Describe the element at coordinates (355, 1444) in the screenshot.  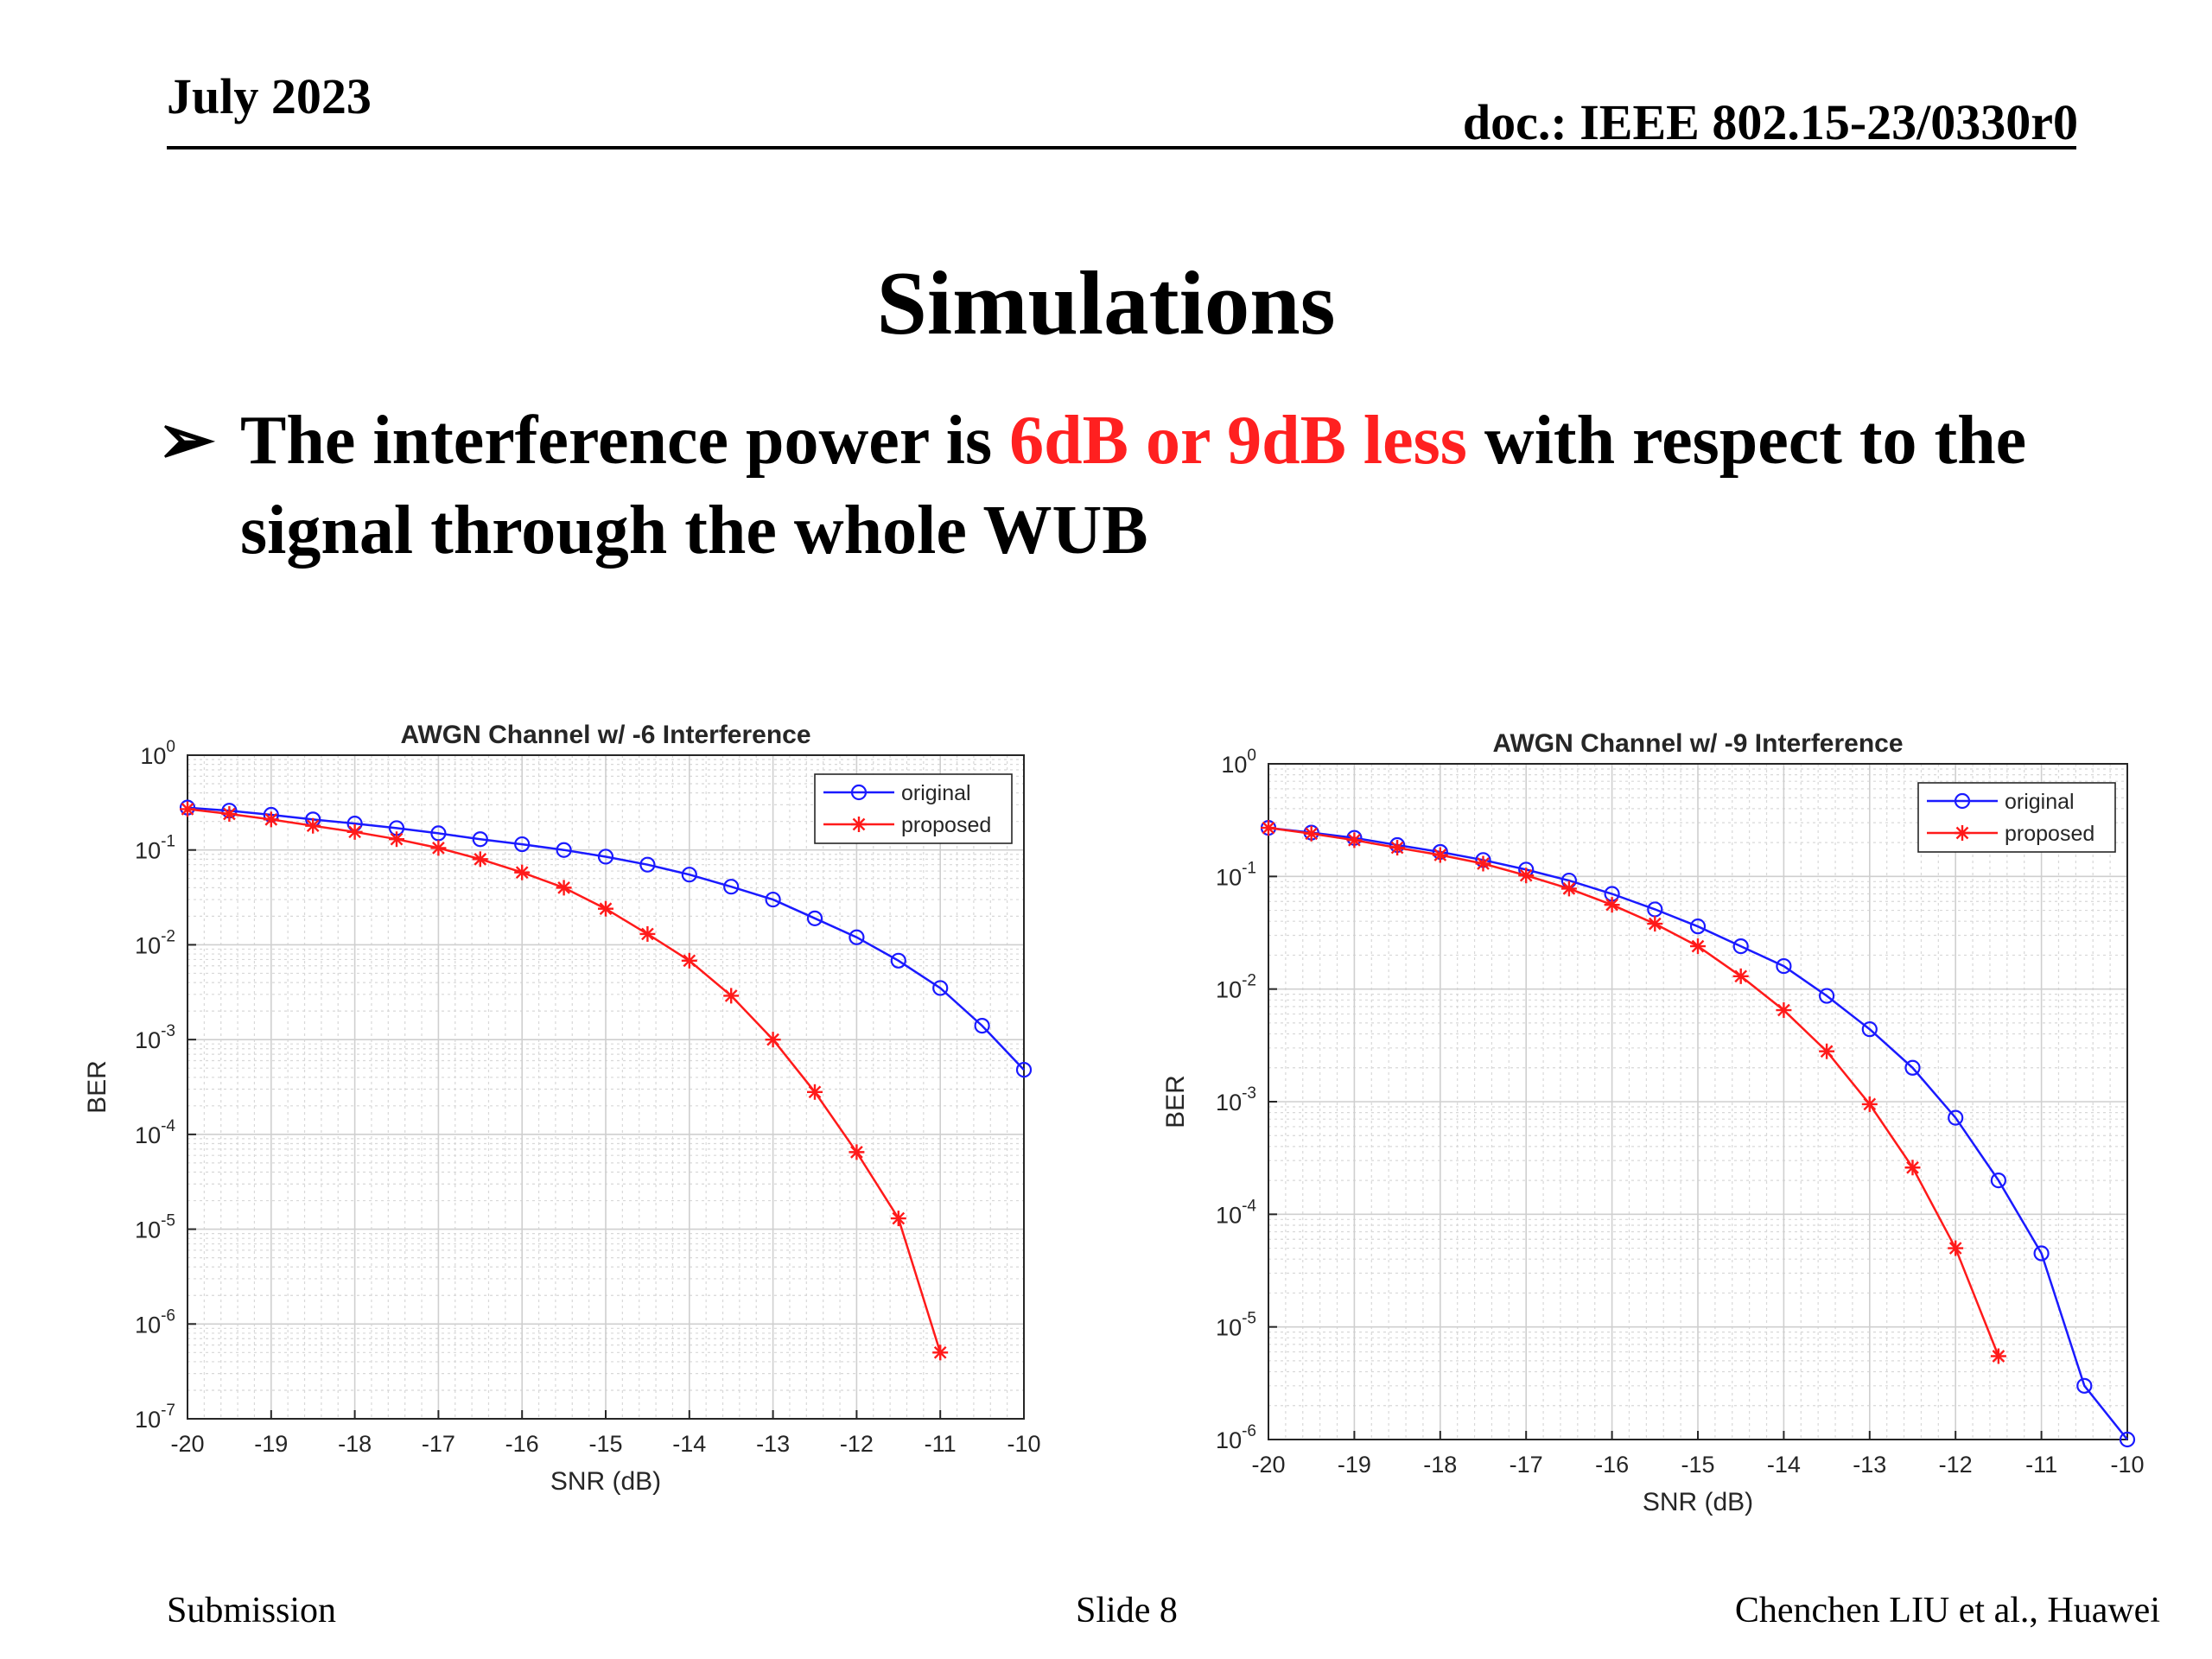
I see `x-tick-label: -18` at that location.